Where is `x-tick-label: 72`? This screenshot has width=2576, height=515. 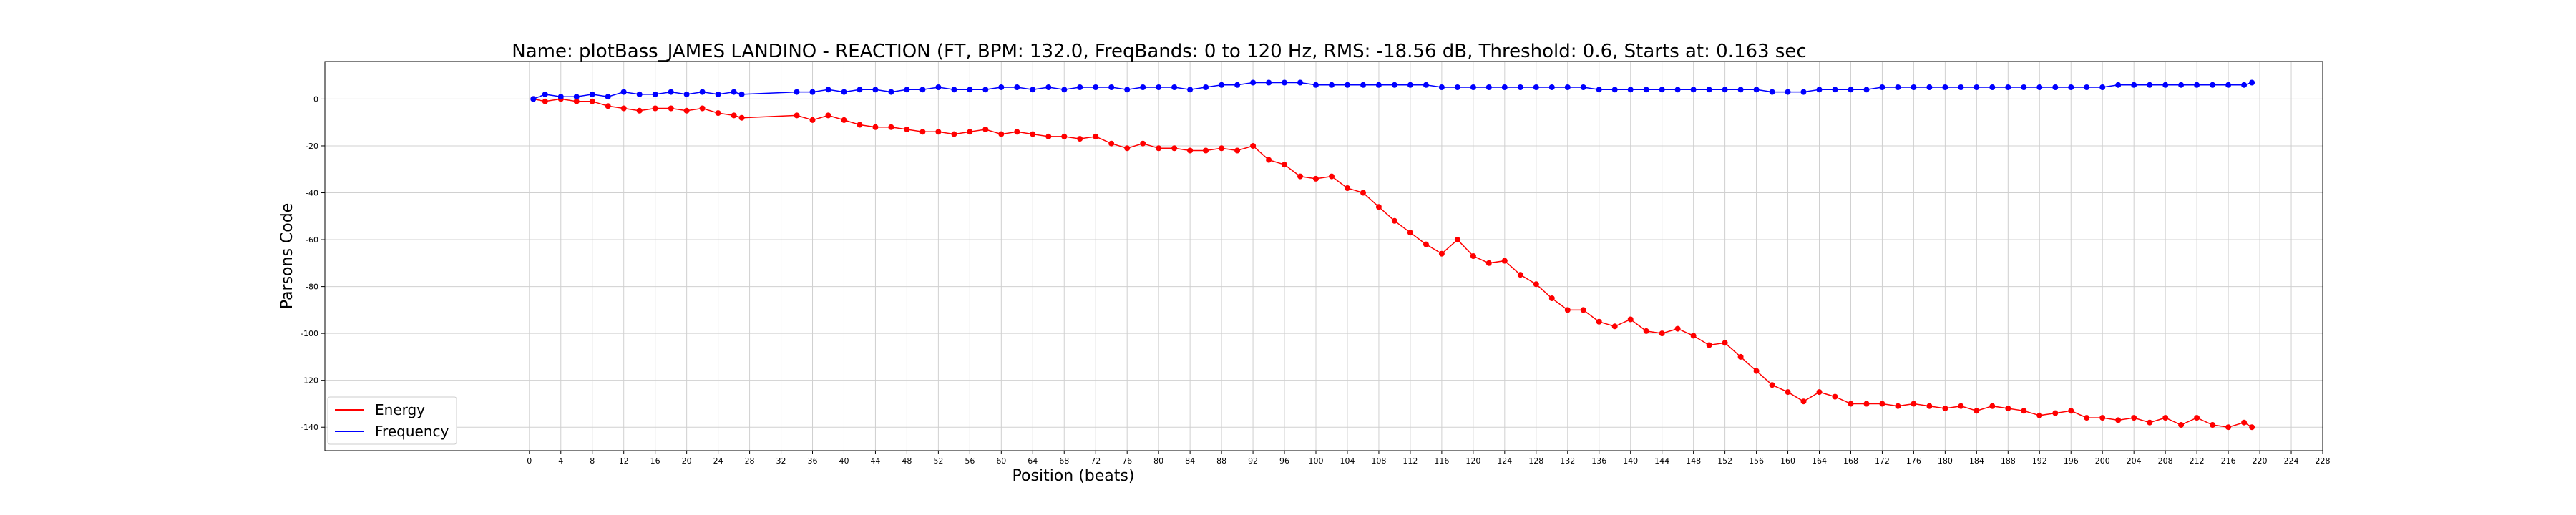 x-tick-label: 72 is located at coordinates (1096, 461).